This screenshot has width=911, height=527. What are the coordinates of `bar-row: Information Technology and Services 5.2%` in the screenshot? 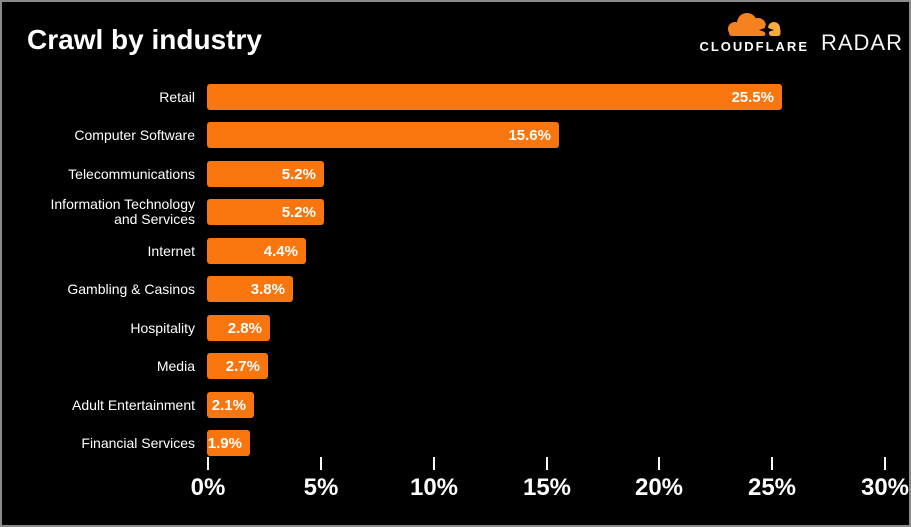 It's located at (455, 211).